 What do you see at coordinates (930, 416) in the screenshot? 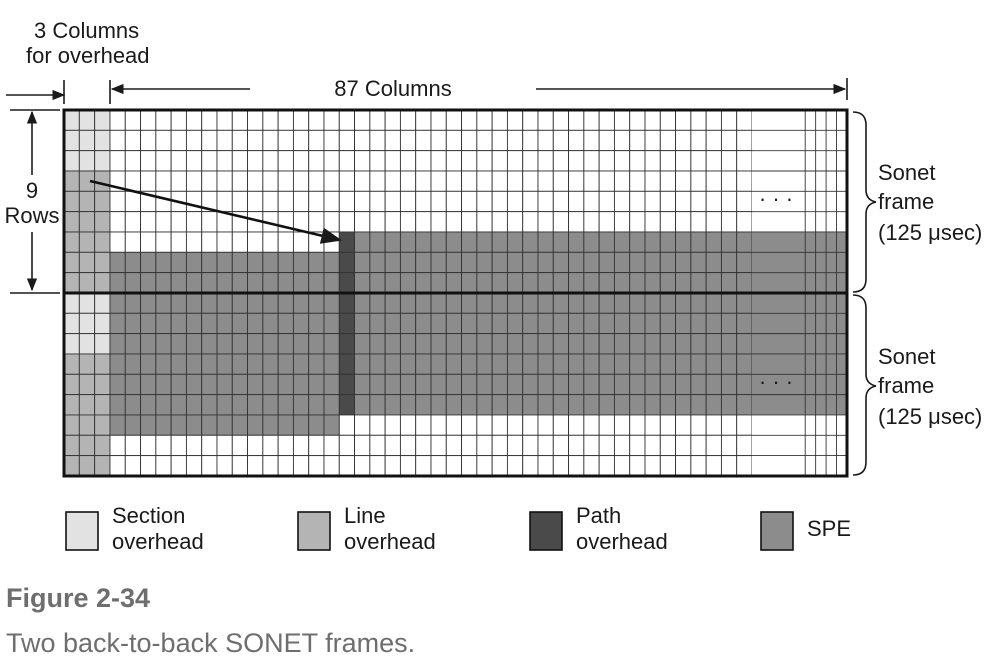
I see `frame2-label-line3: (125 μsec)` at bounding box center [930, 416].